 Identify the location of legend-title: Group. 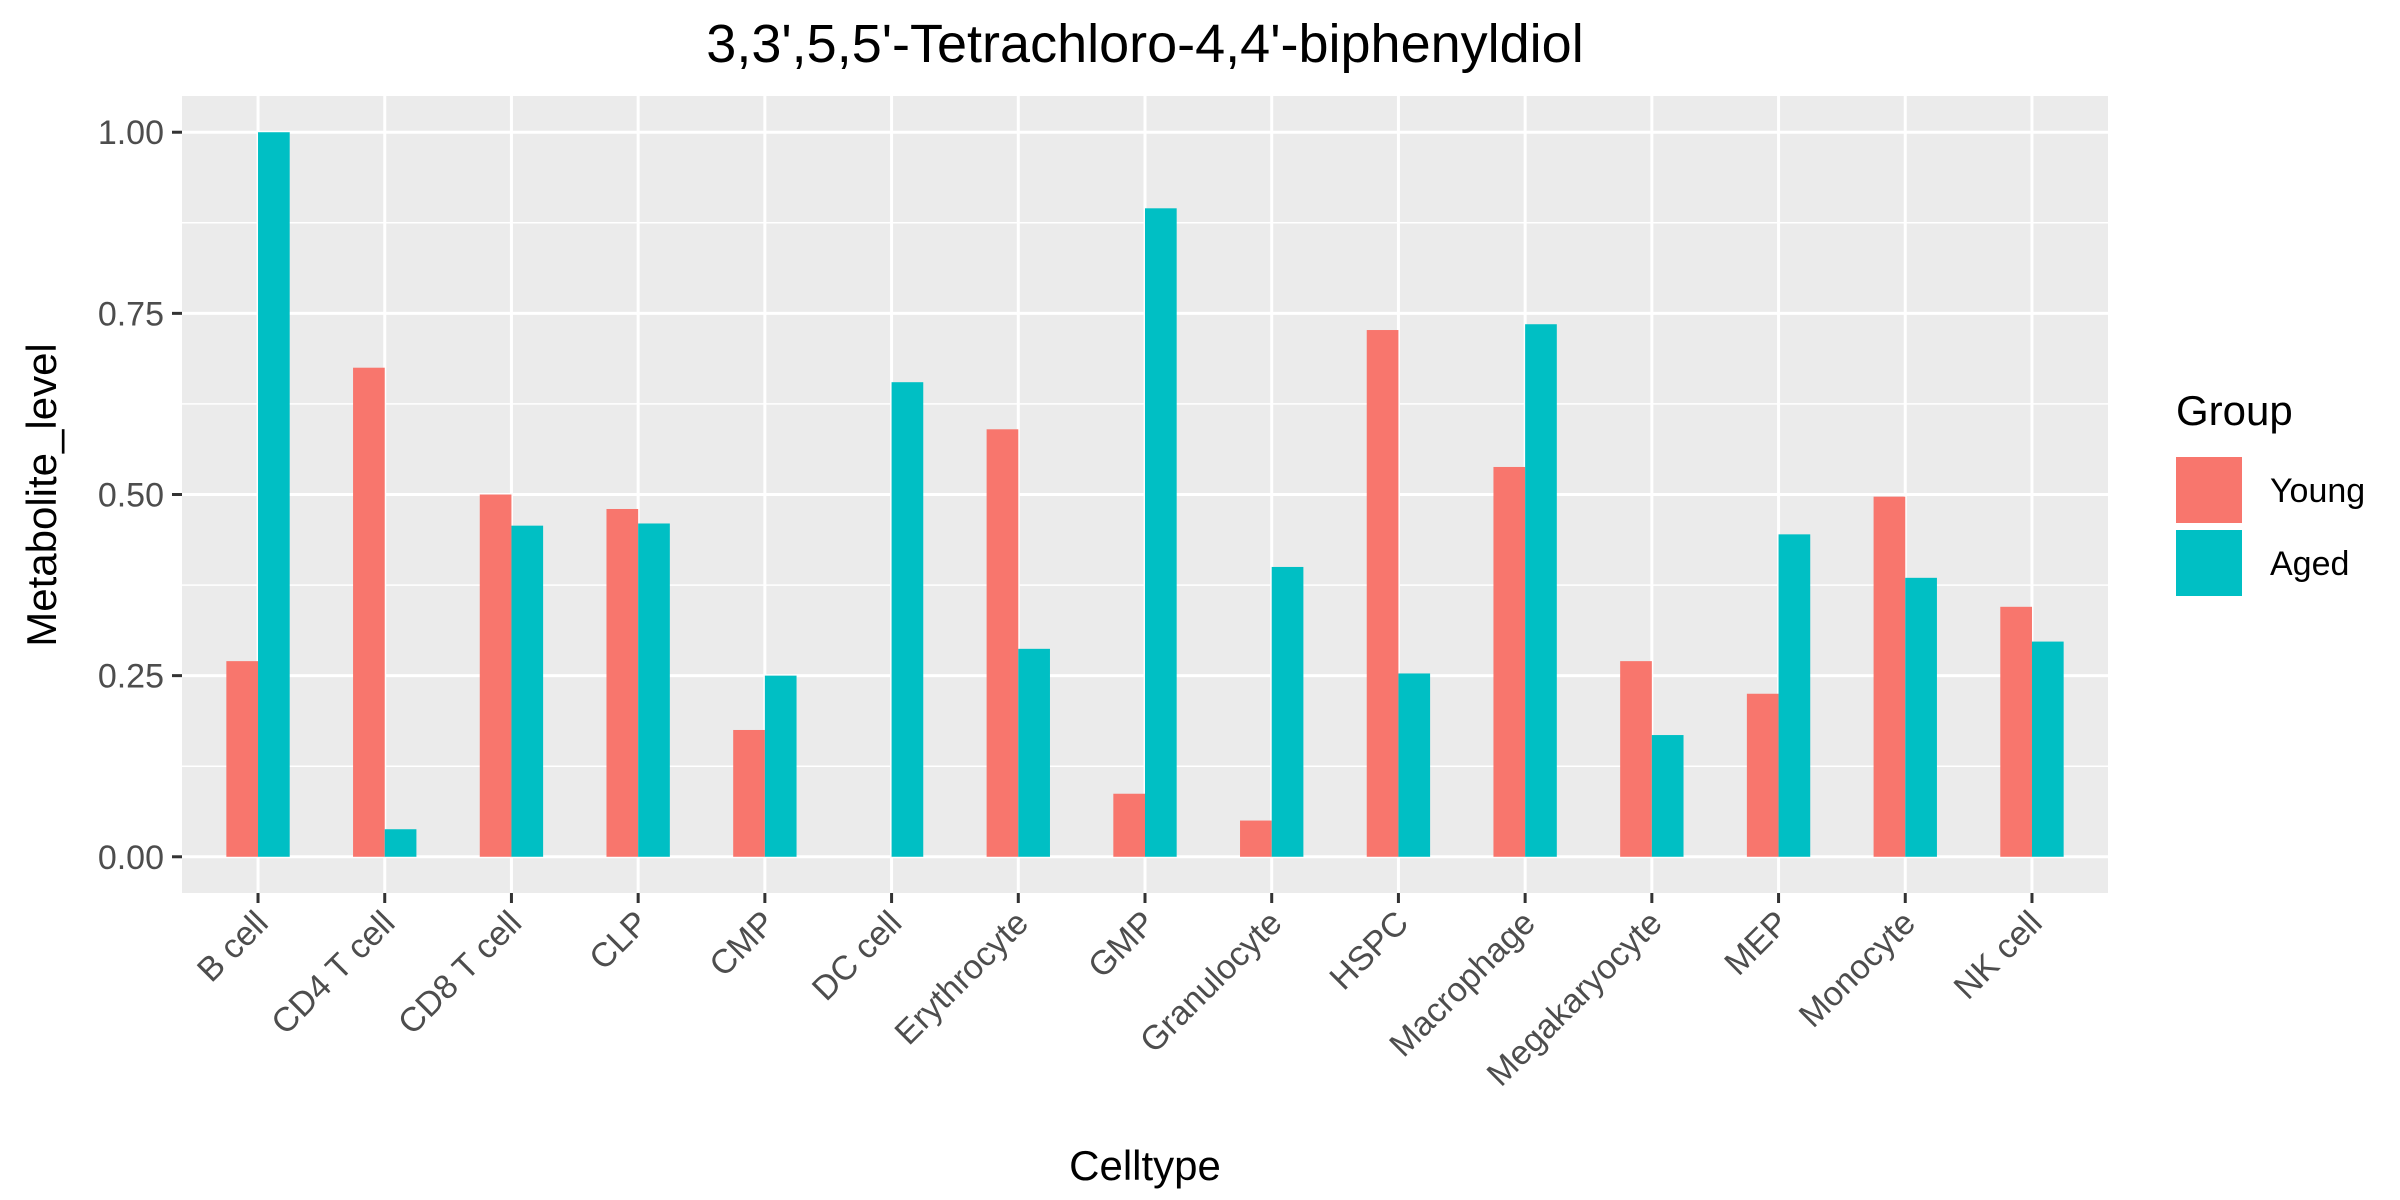
(2234, 410).